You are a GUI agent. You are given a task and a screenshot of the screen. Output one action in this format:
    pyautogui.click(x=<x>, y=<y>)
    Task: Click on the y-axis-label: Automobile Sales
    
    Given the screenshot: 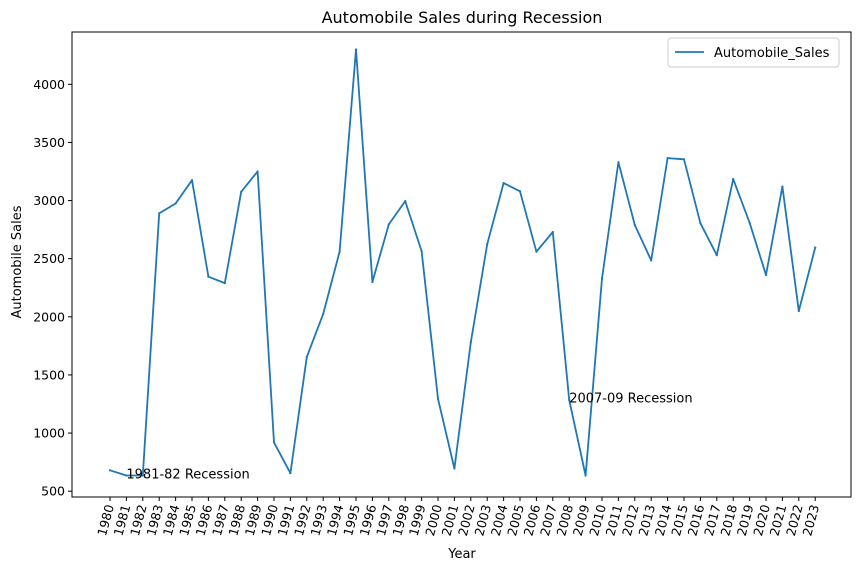 What is the action you would take?
    pyautogui.click(x=17, y=261)
    